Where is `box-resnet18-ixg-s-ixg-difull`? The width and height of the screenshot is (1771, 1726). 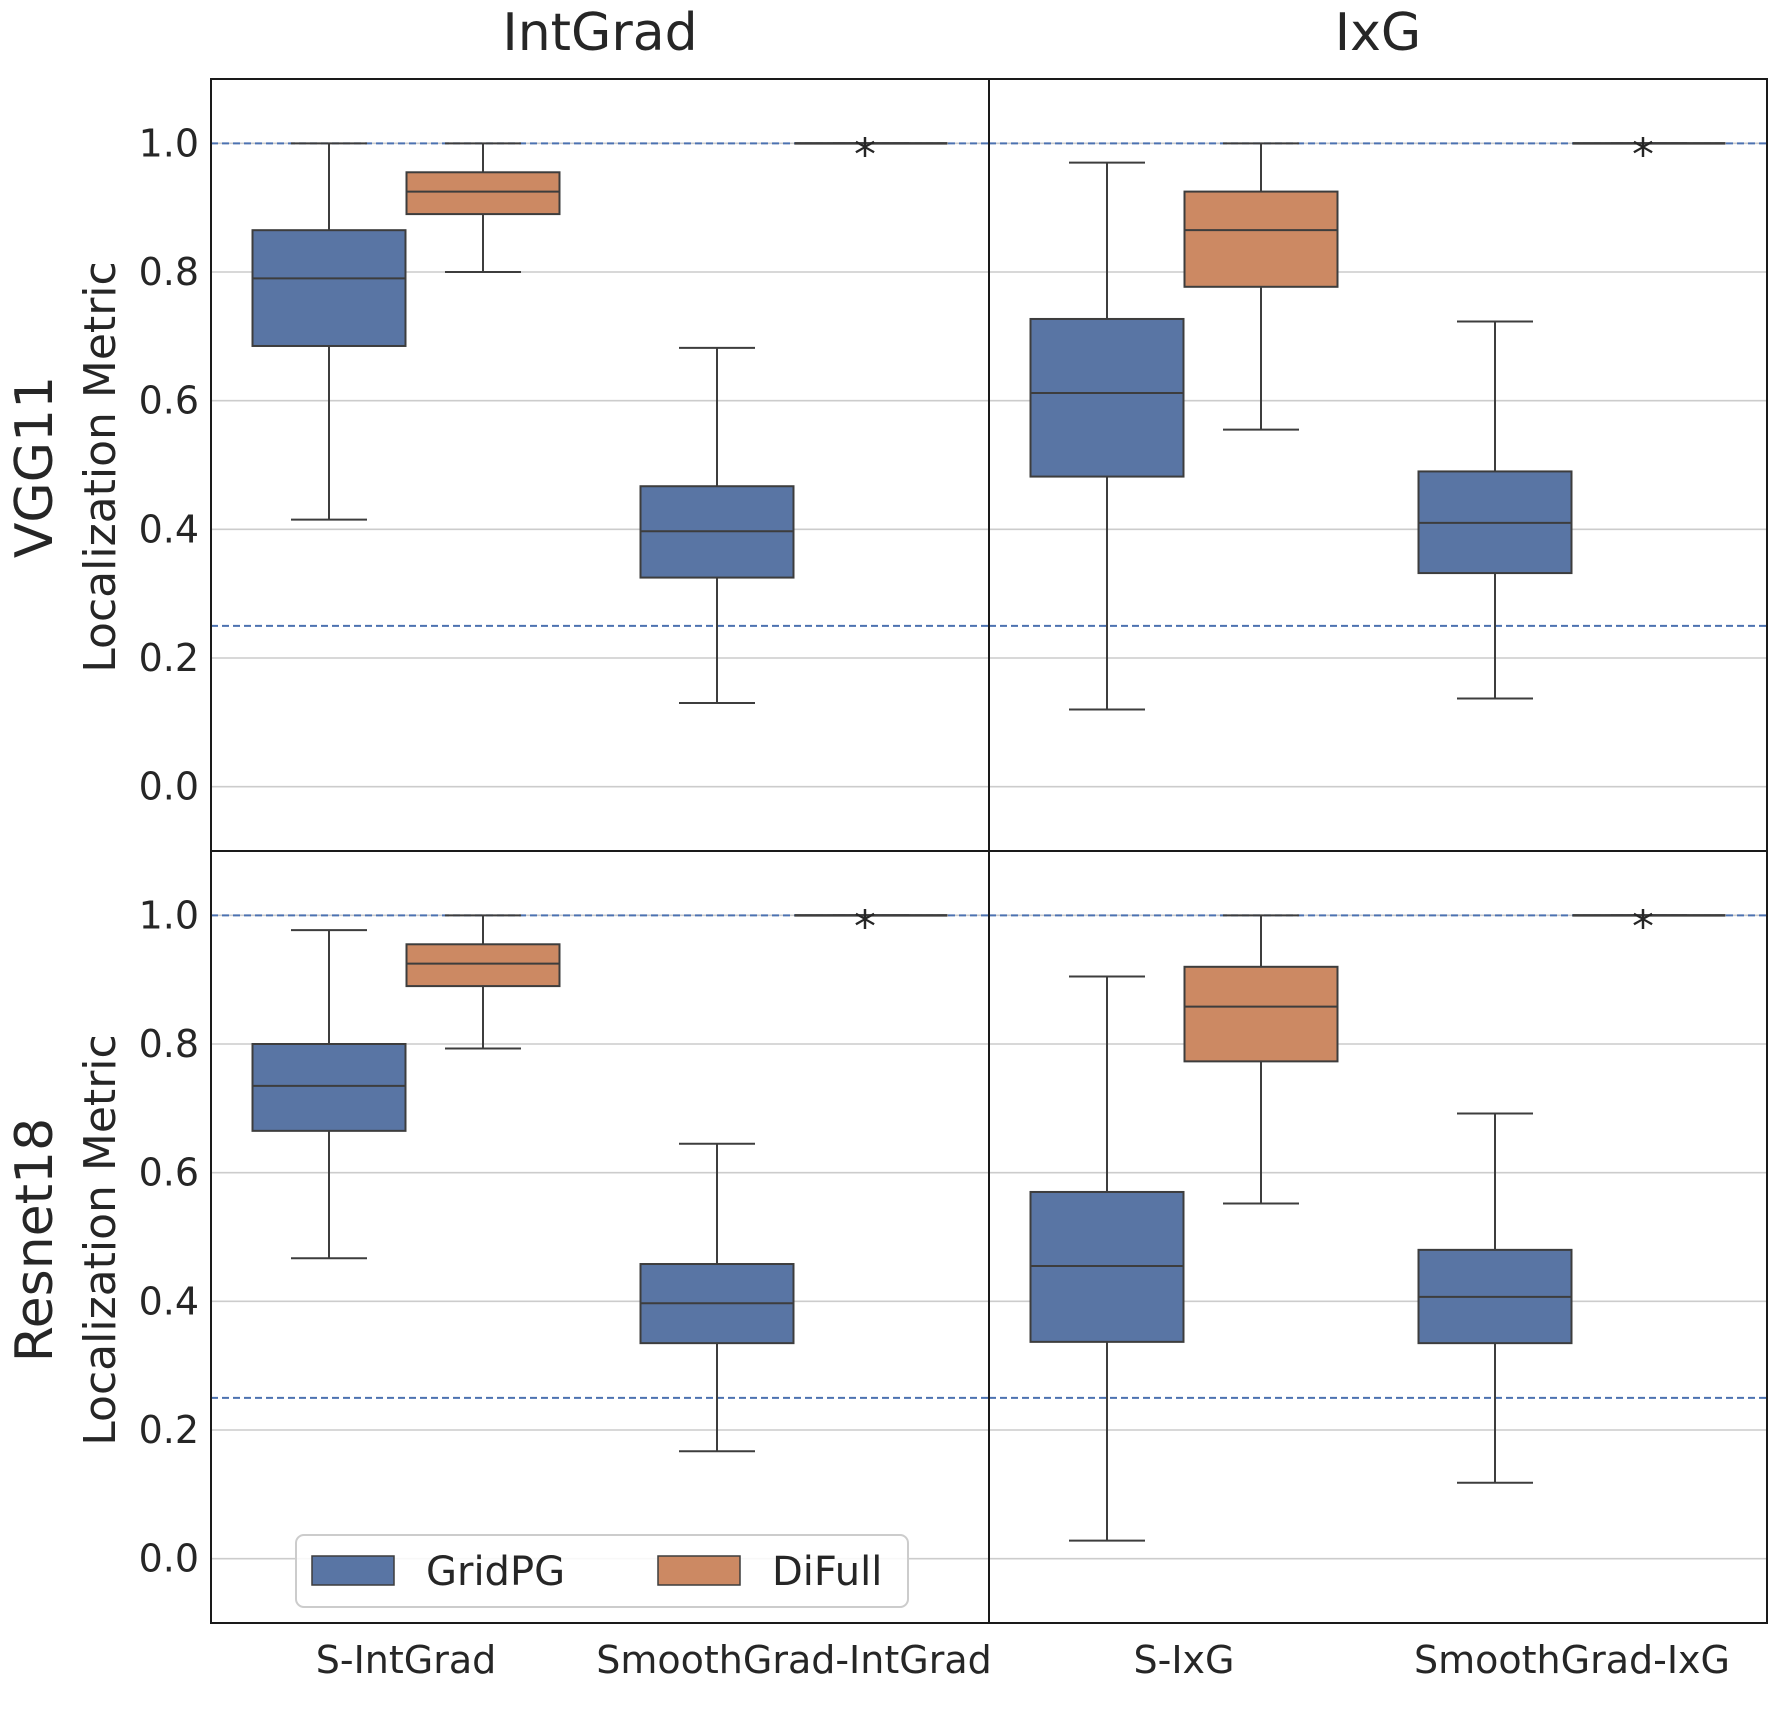 box-resnet18-ixg-s-ixg-difull is located at coordinates (1261, 1059).